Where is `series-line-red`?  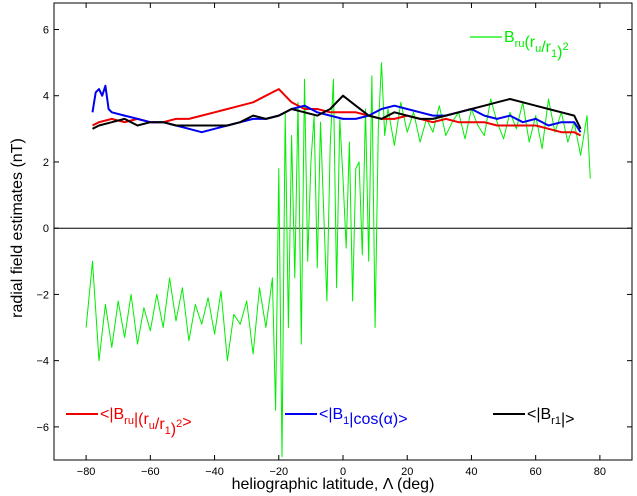
series-line-red is located at coordinates (337, 112).